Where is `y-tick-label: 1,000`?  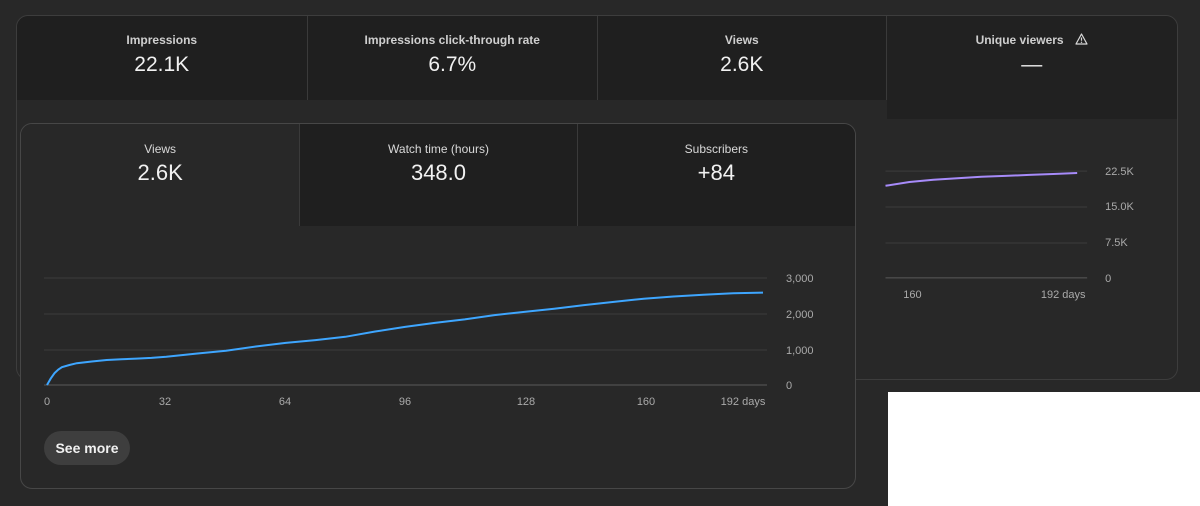
y-tick-label: 1,000 is located at coordinates (800, 351).